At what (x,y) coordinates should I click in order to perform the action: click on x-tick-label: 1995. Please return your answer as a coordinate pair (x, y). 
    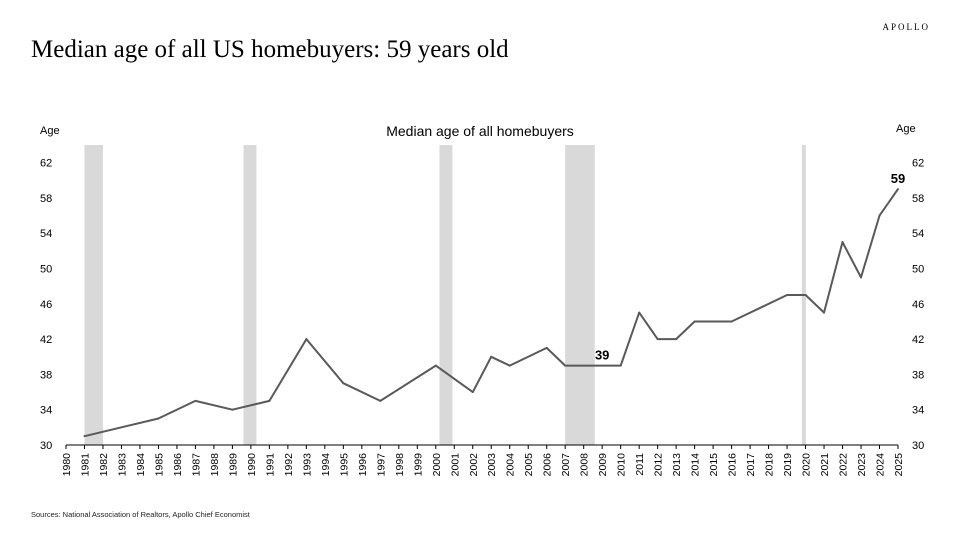
    Looking at the image, I should click on (344, 465).